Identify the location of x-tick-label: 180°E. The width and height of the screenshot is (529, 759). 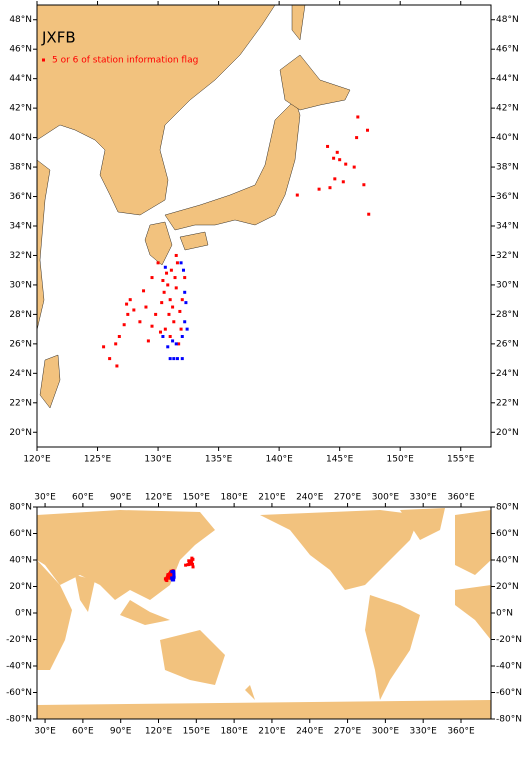
(234, 498).